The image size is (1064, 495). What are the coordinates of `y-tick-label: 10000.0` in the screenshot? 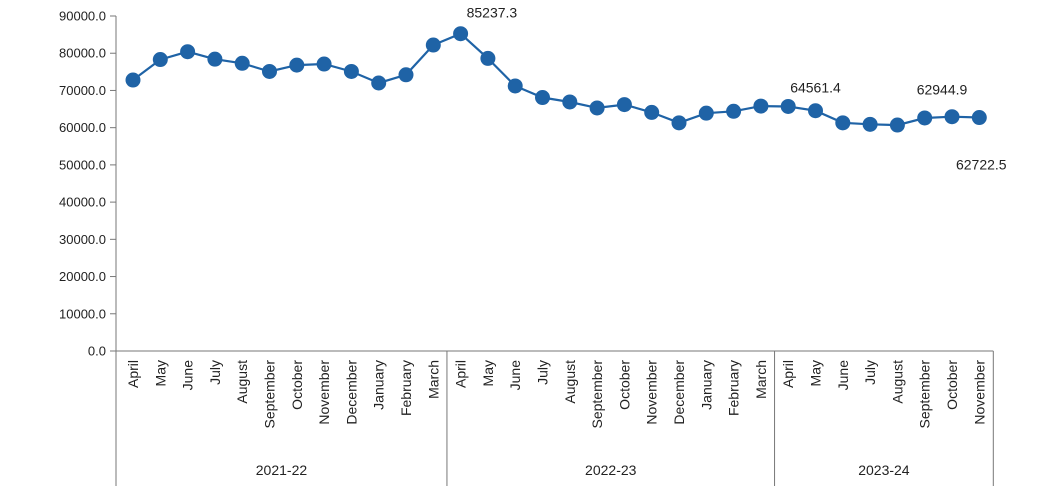 It's located at (82, 313).